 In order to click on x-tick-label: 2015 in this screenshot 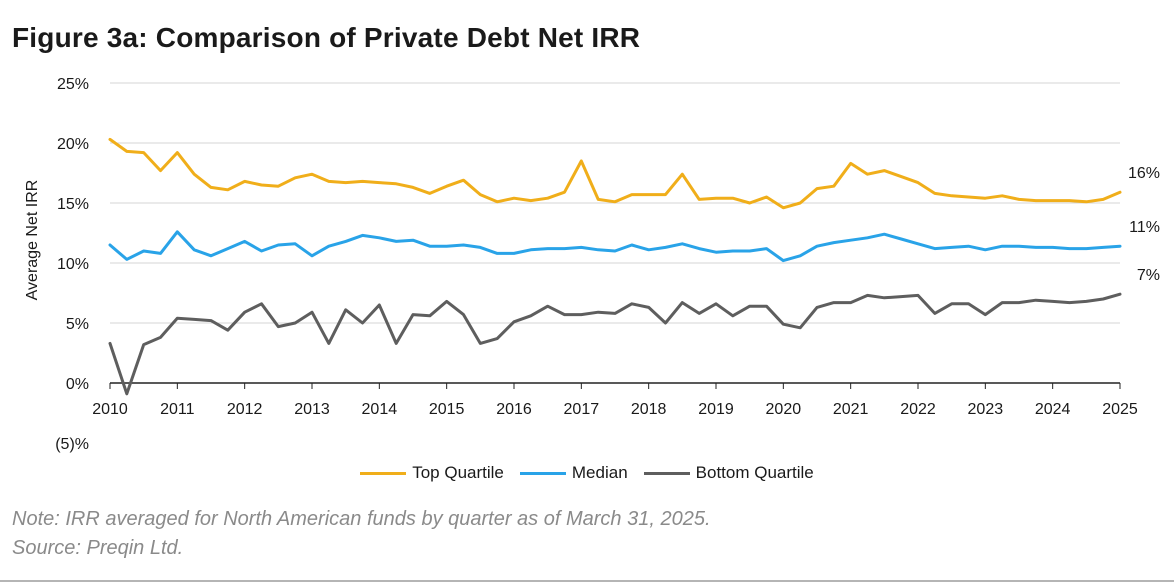, I will do `click(447, 409)`.